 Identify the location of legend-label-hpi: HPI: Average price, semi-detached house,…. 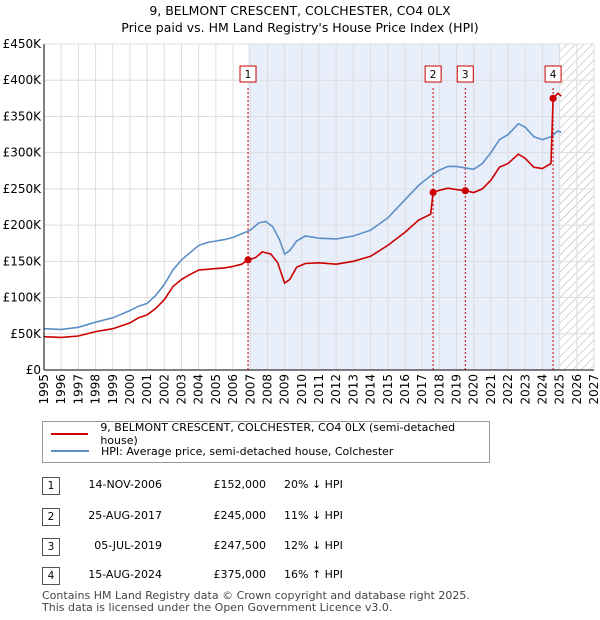
(247, 451).